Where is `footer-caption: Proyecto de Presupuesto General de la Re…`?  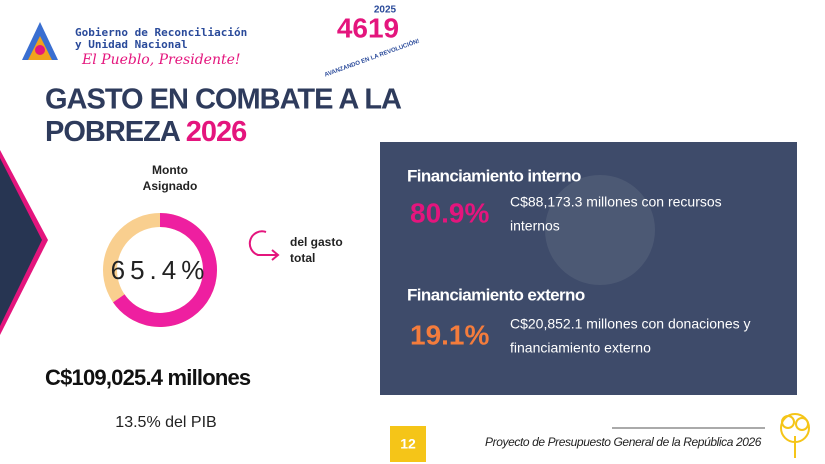 footer-caption: Proyecto de Presupuesto General de la Re… is located at coordinates (623, 442).